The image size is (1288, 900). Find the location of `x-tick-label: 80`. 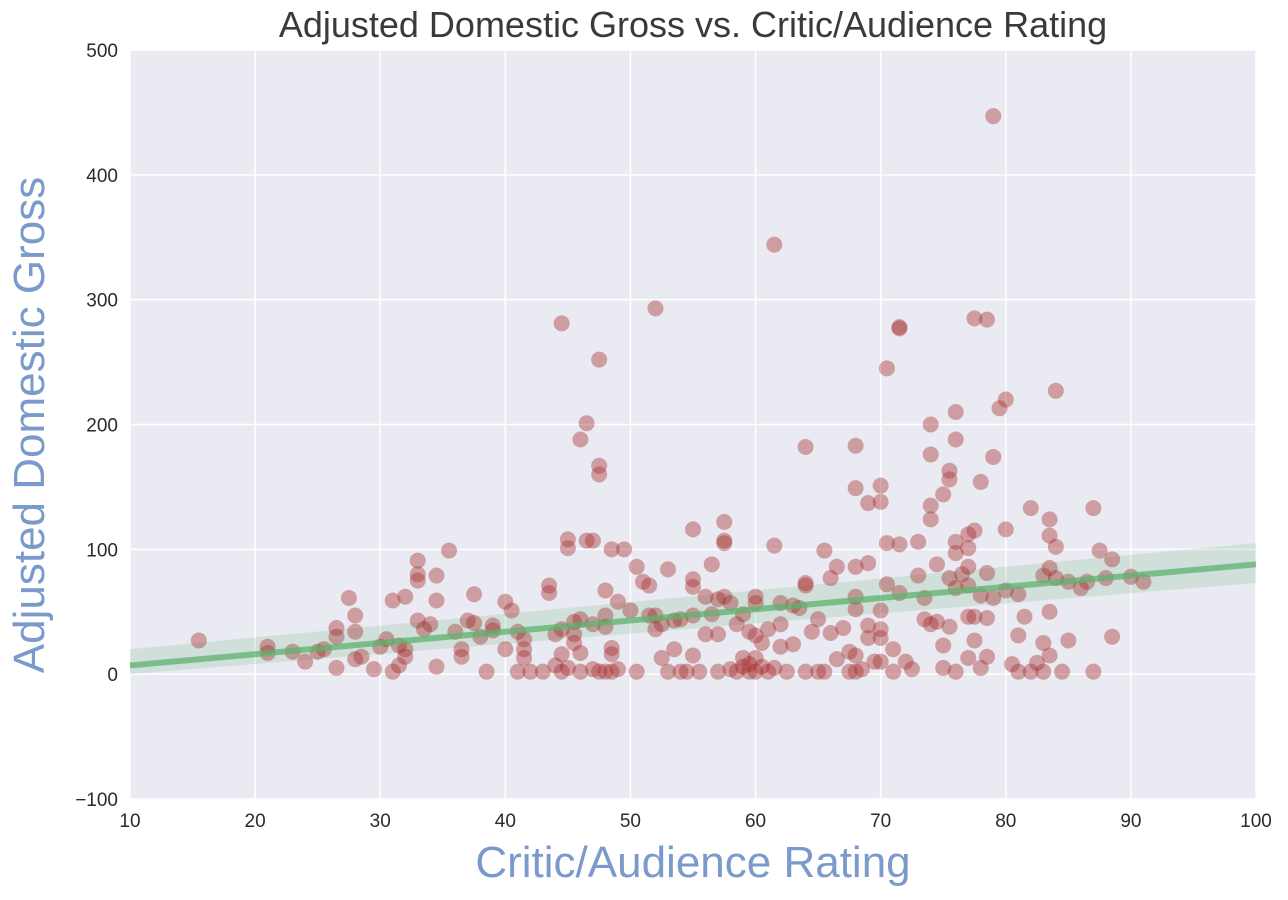

x-tick-label: 80 is located at coordinates (1005, 821).